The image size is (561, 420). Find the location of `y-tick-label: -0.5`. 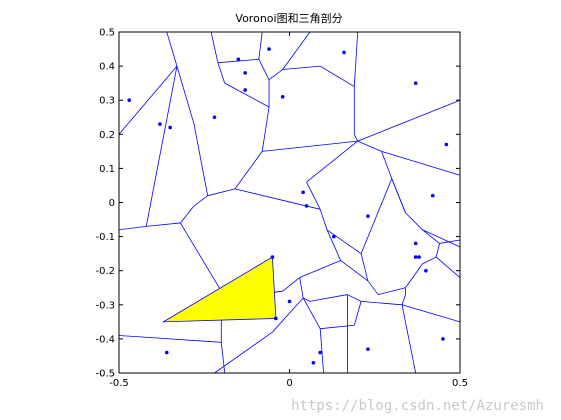

y-tick-label: -0.5 is located at coordinates (105, 374).